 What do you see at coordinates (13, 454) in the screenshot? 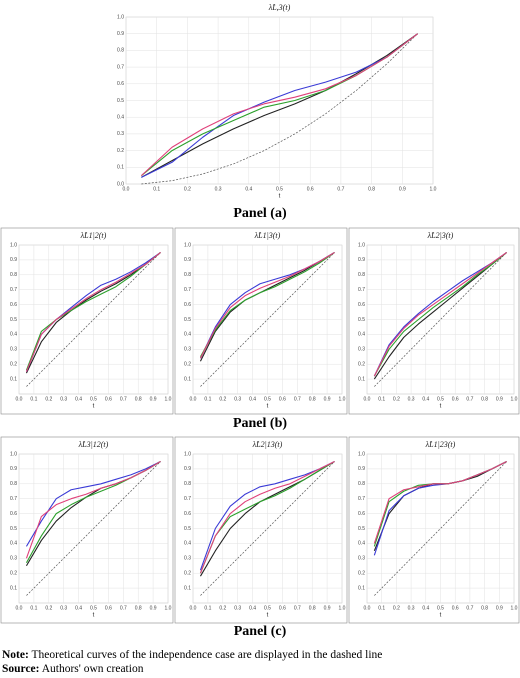
I see `y-tick-label: 1.0` at bounding box center [13, 454].